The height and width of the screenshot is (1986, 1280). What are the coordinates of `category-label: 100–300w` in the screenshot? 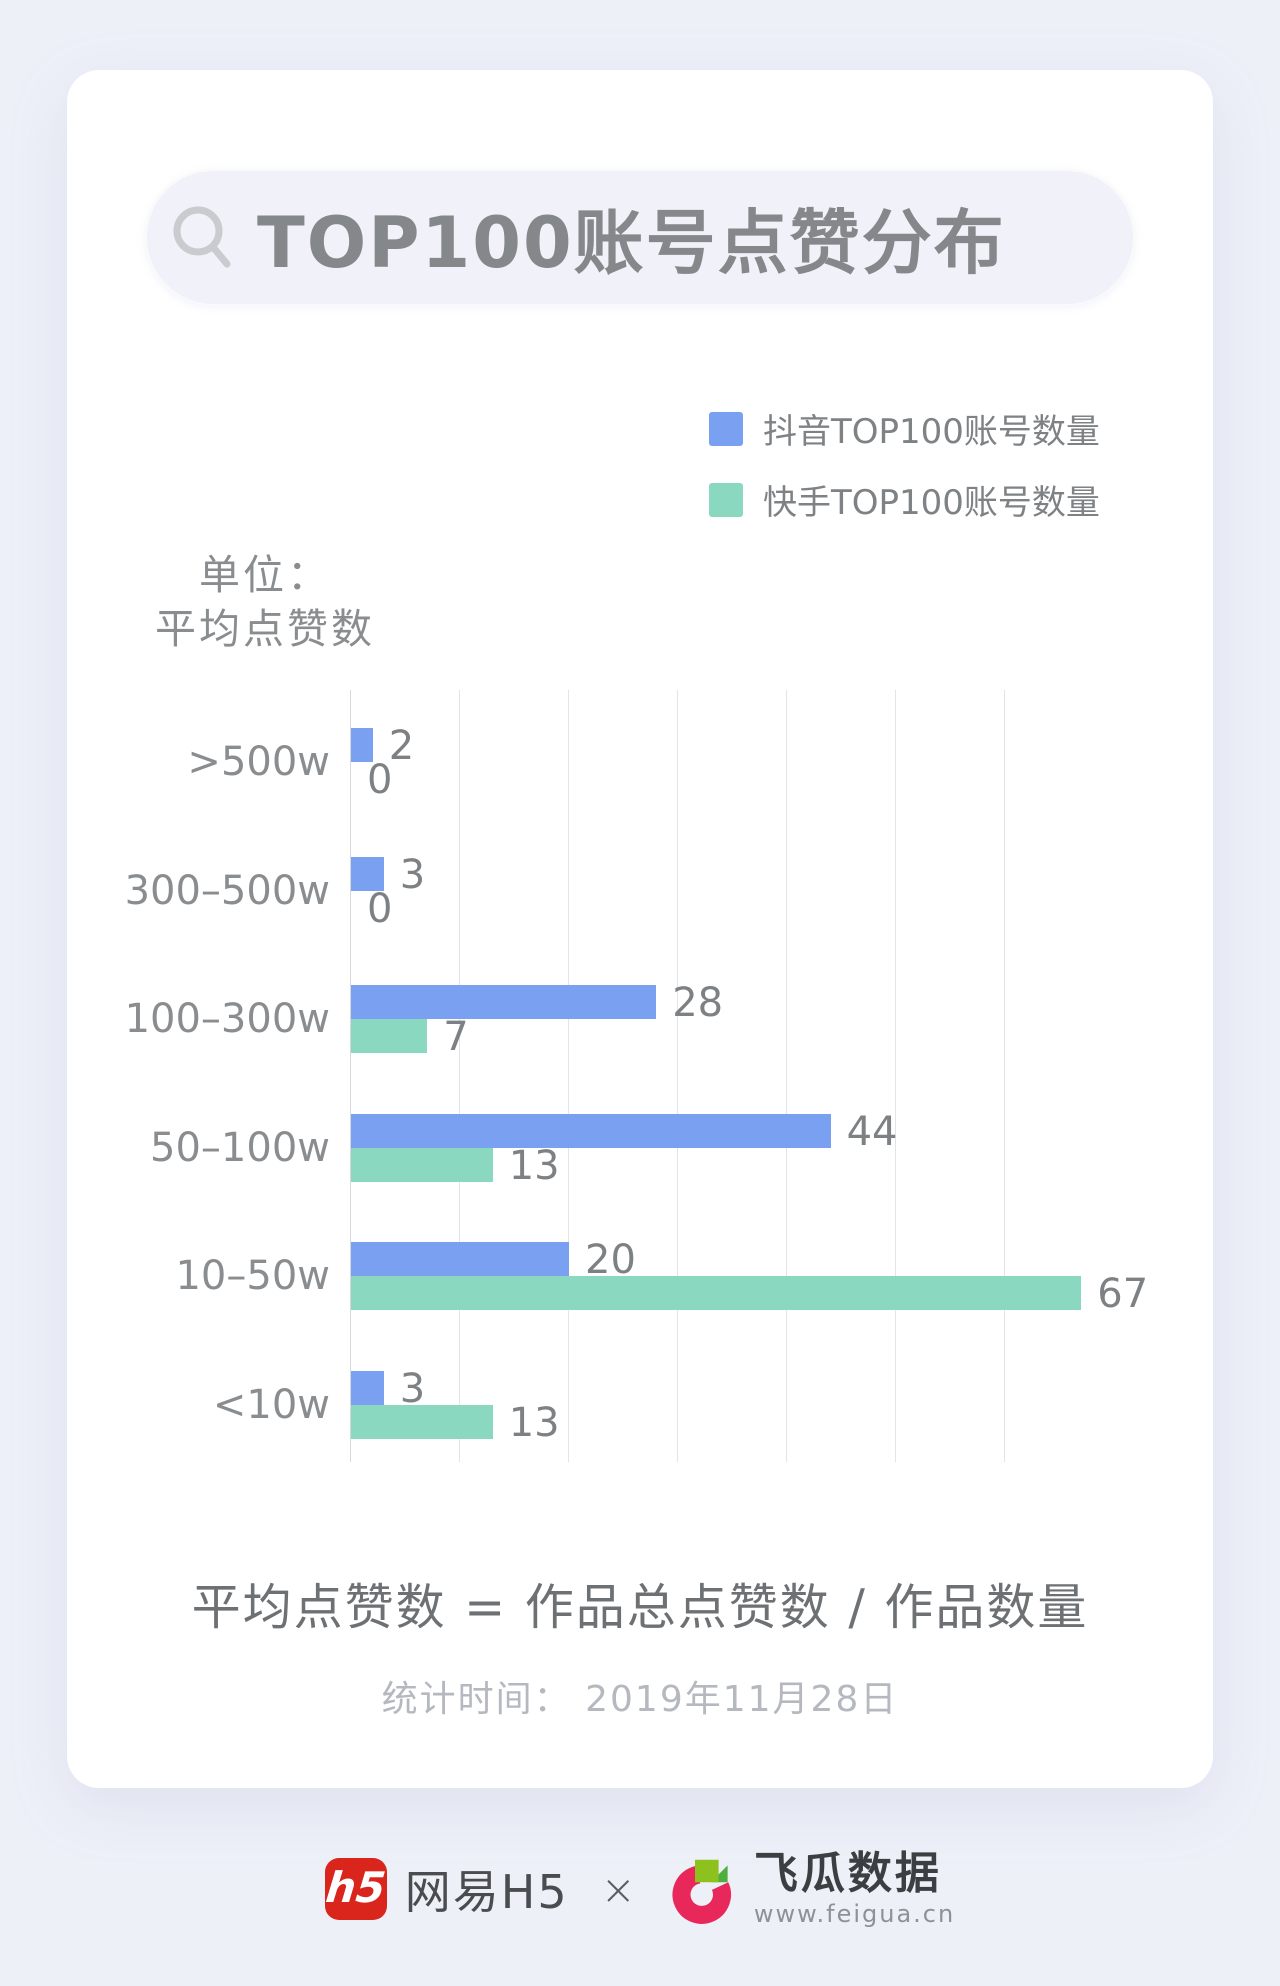 It's located at (227, 1019).